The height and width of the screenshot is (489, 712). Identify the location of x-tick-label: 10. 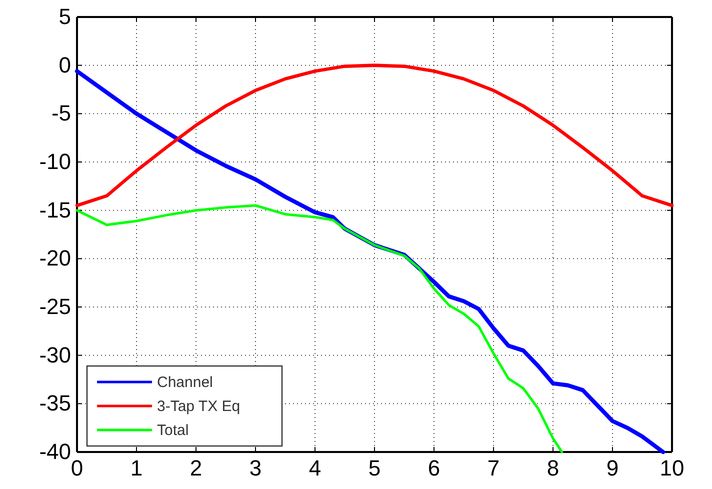
(672, 468).